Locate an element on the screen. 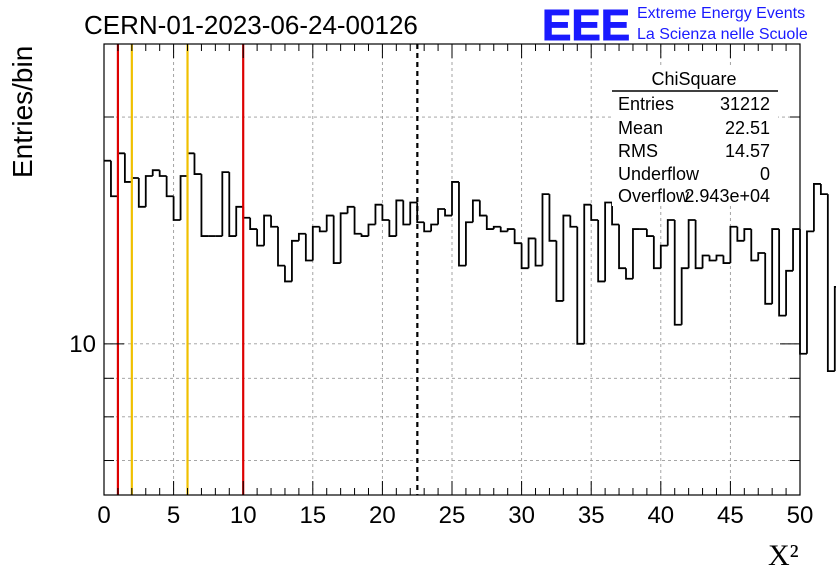 The height and width of the screenshot is (572, 836). stats-label-underflow: Underflow is located at coordinates (659, 174).